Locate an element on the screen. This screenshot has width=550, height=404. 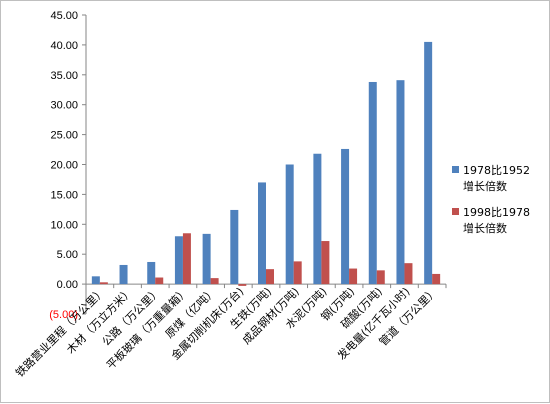
y-tick-label: 35.00 is located at coordinates (64, 76).